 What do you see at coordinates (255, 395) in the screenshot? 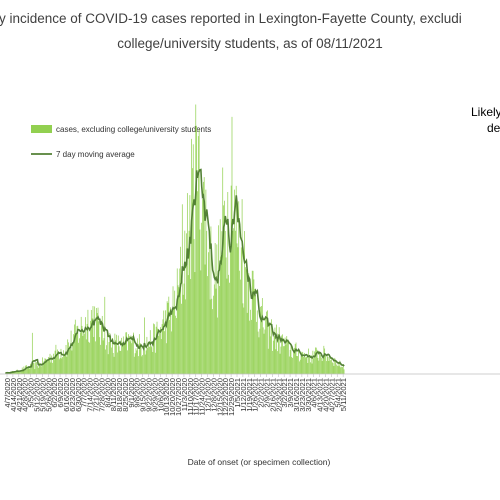
I see `x-tick-label: 1/26/2021` at bounding box center [255, 395].